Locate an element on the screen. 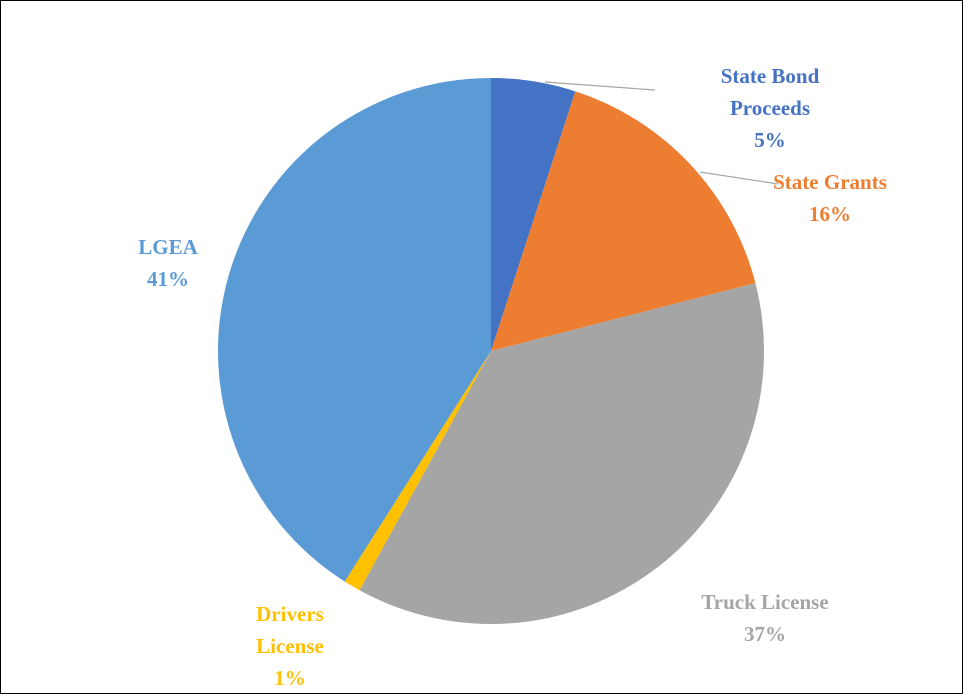 The width and height of the screenshot is (963, 694). category-label: State Bond Proceeds is located at coordinates (770, 92).